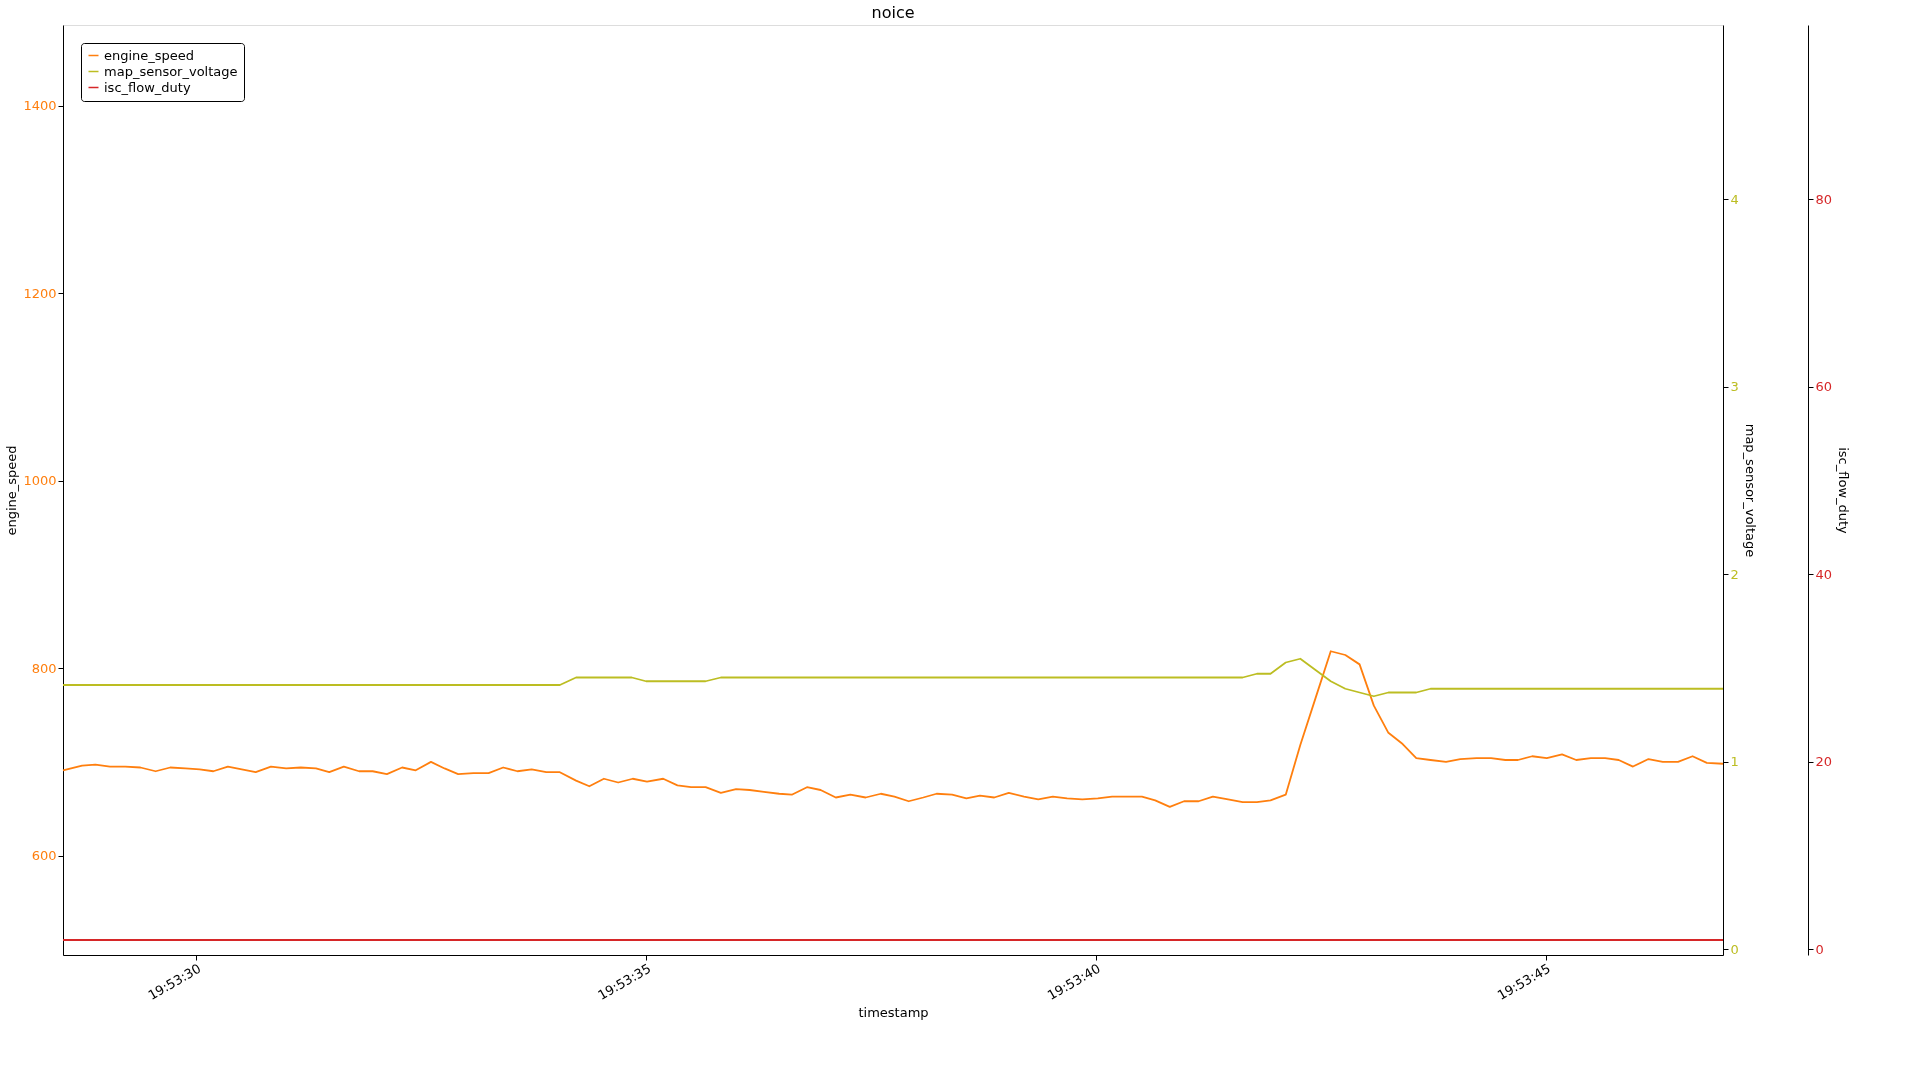 The height and width of the screenshot is (1075, 1920). I want to click on y2-tick-label: 1, so click(1734, 762).